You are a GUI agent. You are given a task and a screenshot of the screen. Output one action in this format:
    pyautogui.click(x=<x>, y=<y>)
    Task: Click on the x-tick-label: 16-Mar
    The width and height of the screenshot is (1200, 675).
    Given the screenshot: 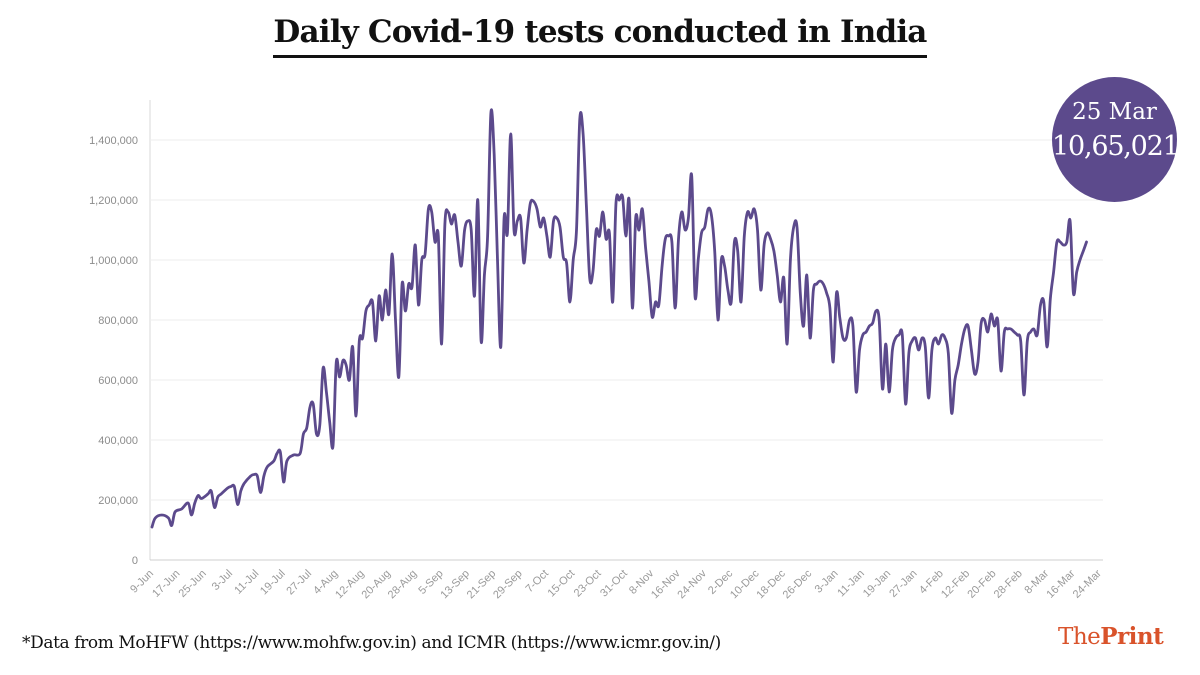 What is the action you would take?
    pyautogui.click(x=1060, y=583)
    